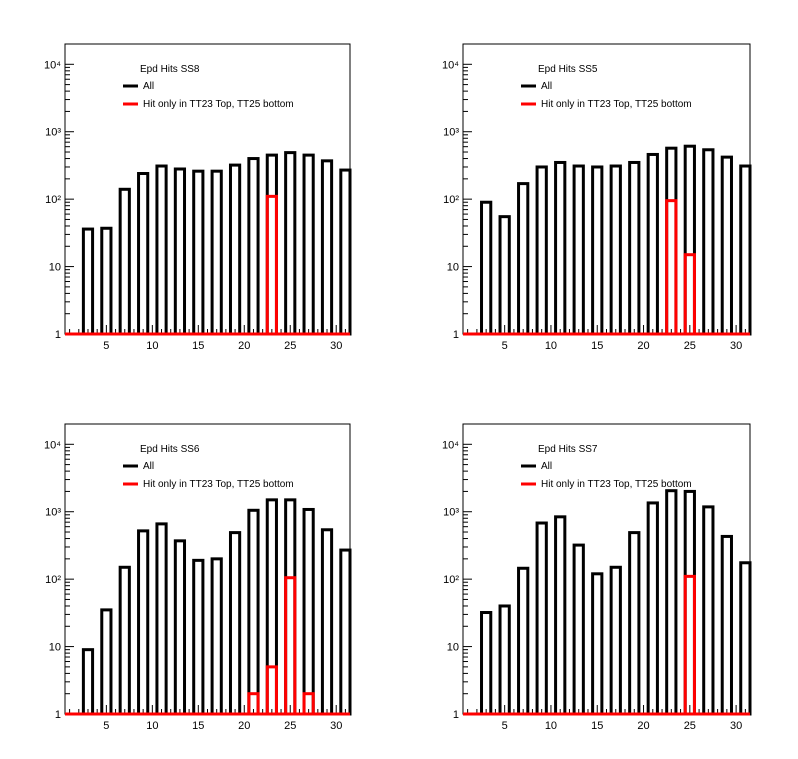 This screenshot has width=798, height=759. What do you see at coordinates (170, 69) in the screenshot?
I see `legend-title: Epd Hits SS8` at bounding box center [170, 69].